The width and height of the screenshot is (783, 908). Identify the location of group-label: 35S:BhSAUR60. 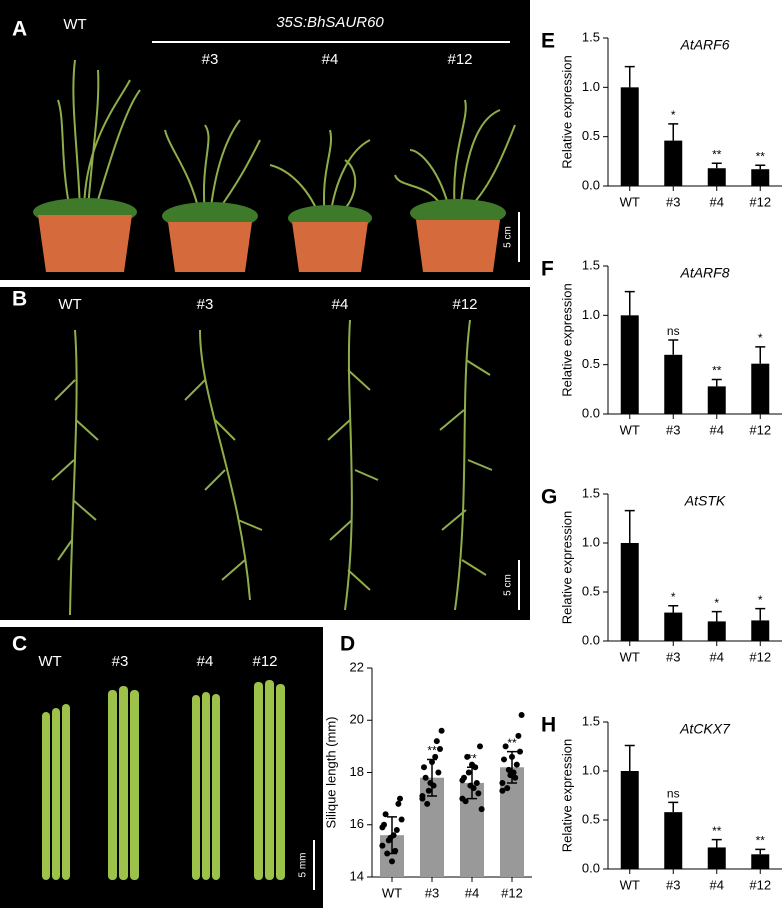
(330, 22).